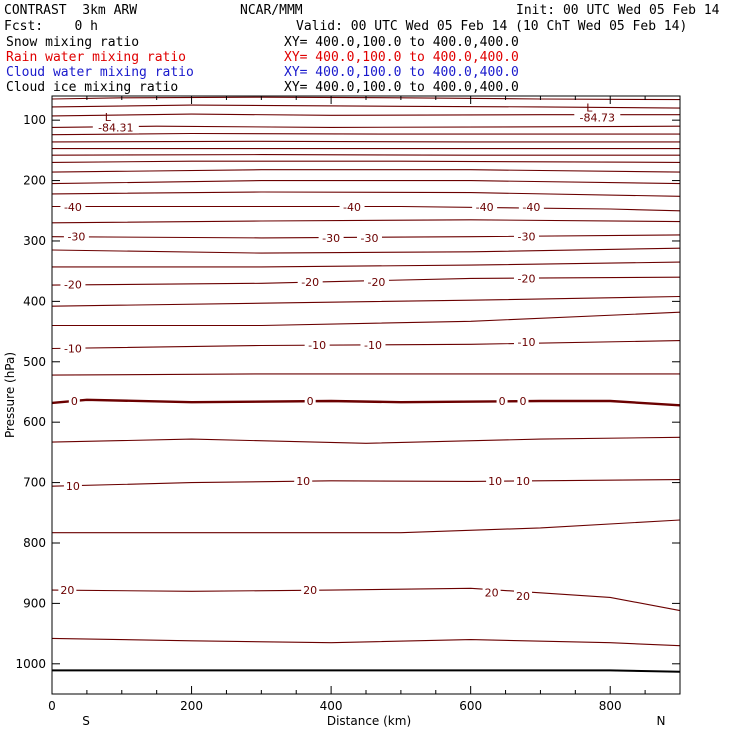 Image resolution: width=740 pixels, height=740 pixels. What do you see at coordinates (71, 10) in the screenshot?
I see `model-title: CONTRAST 3km ARW` at bounding box center [71, 10].